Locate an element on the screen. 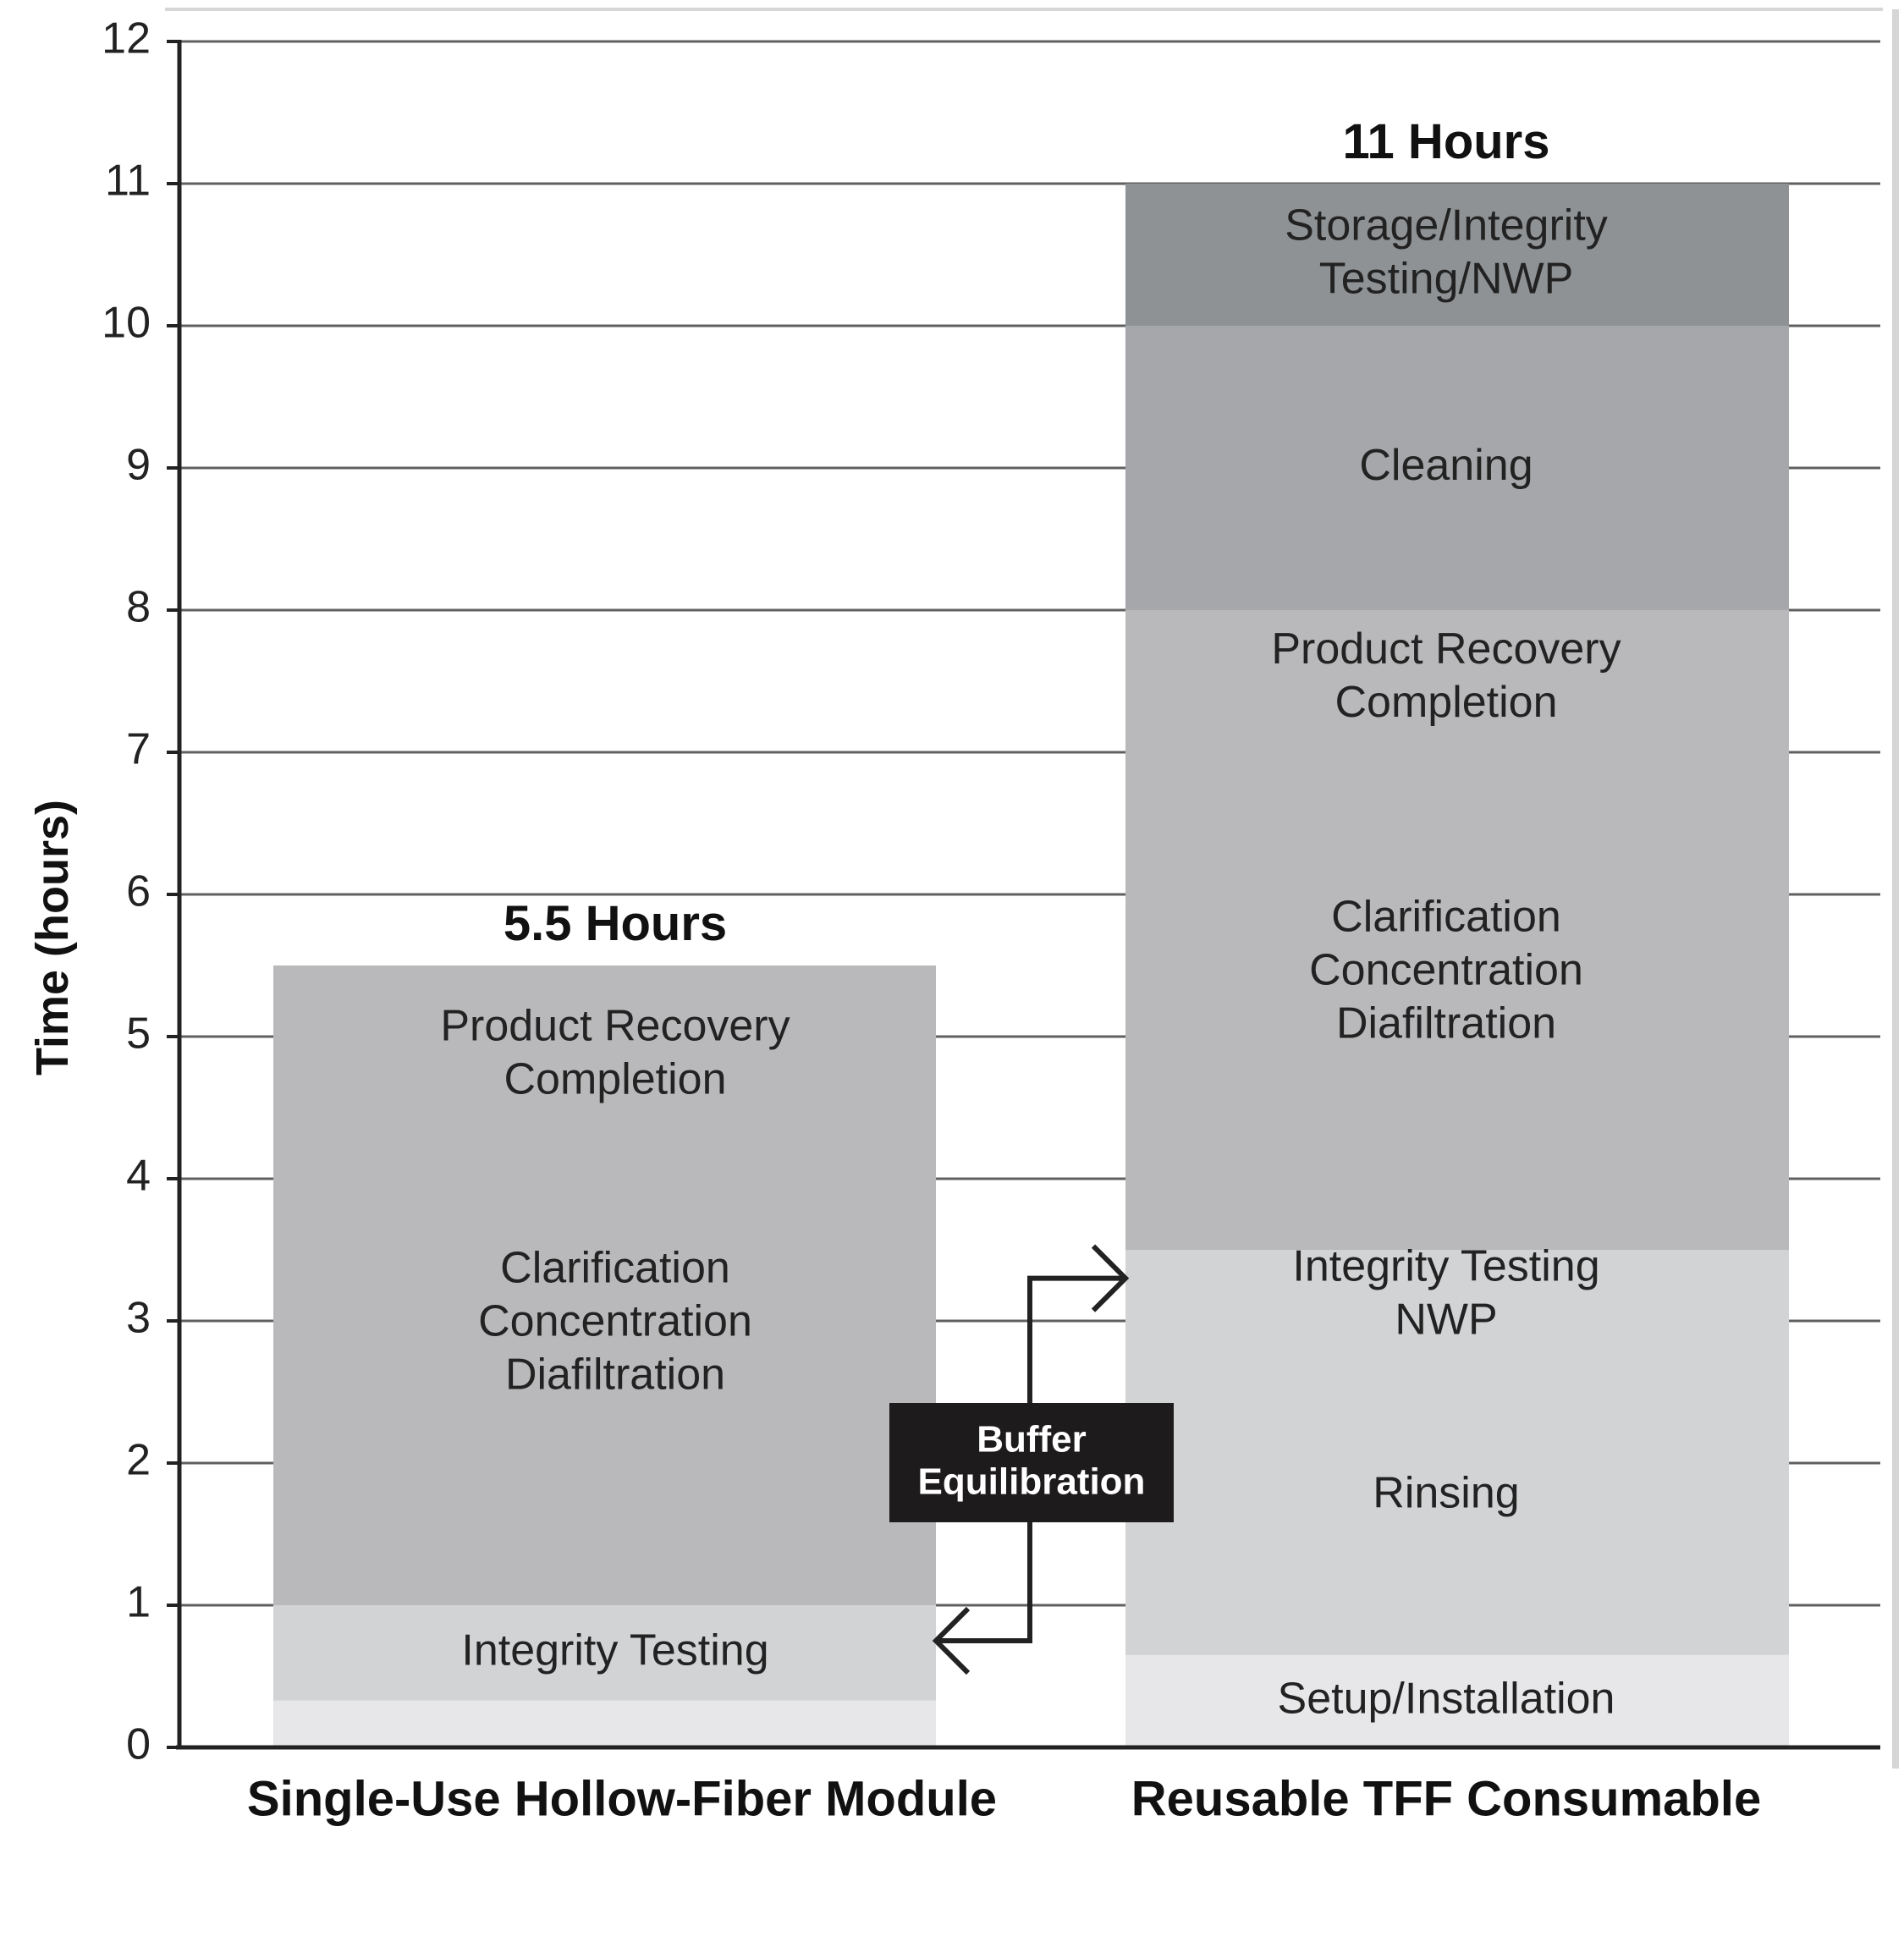 The height and width of the screenshot is (1953, 1904). y-tick-label-0: 0 is located at coordinates (138, 1744).